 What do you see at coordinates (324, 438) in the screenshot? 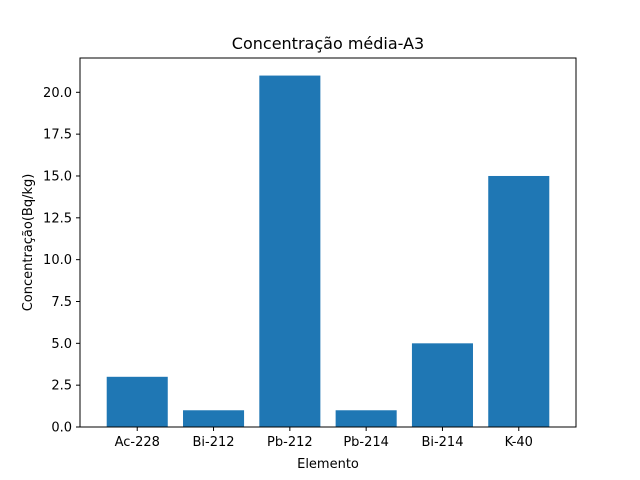
I see `x-ticks: Ac-228 Bi-212 Pb-212 Pb-214 Bi-214 K-40` at bounding box center [324, 438].